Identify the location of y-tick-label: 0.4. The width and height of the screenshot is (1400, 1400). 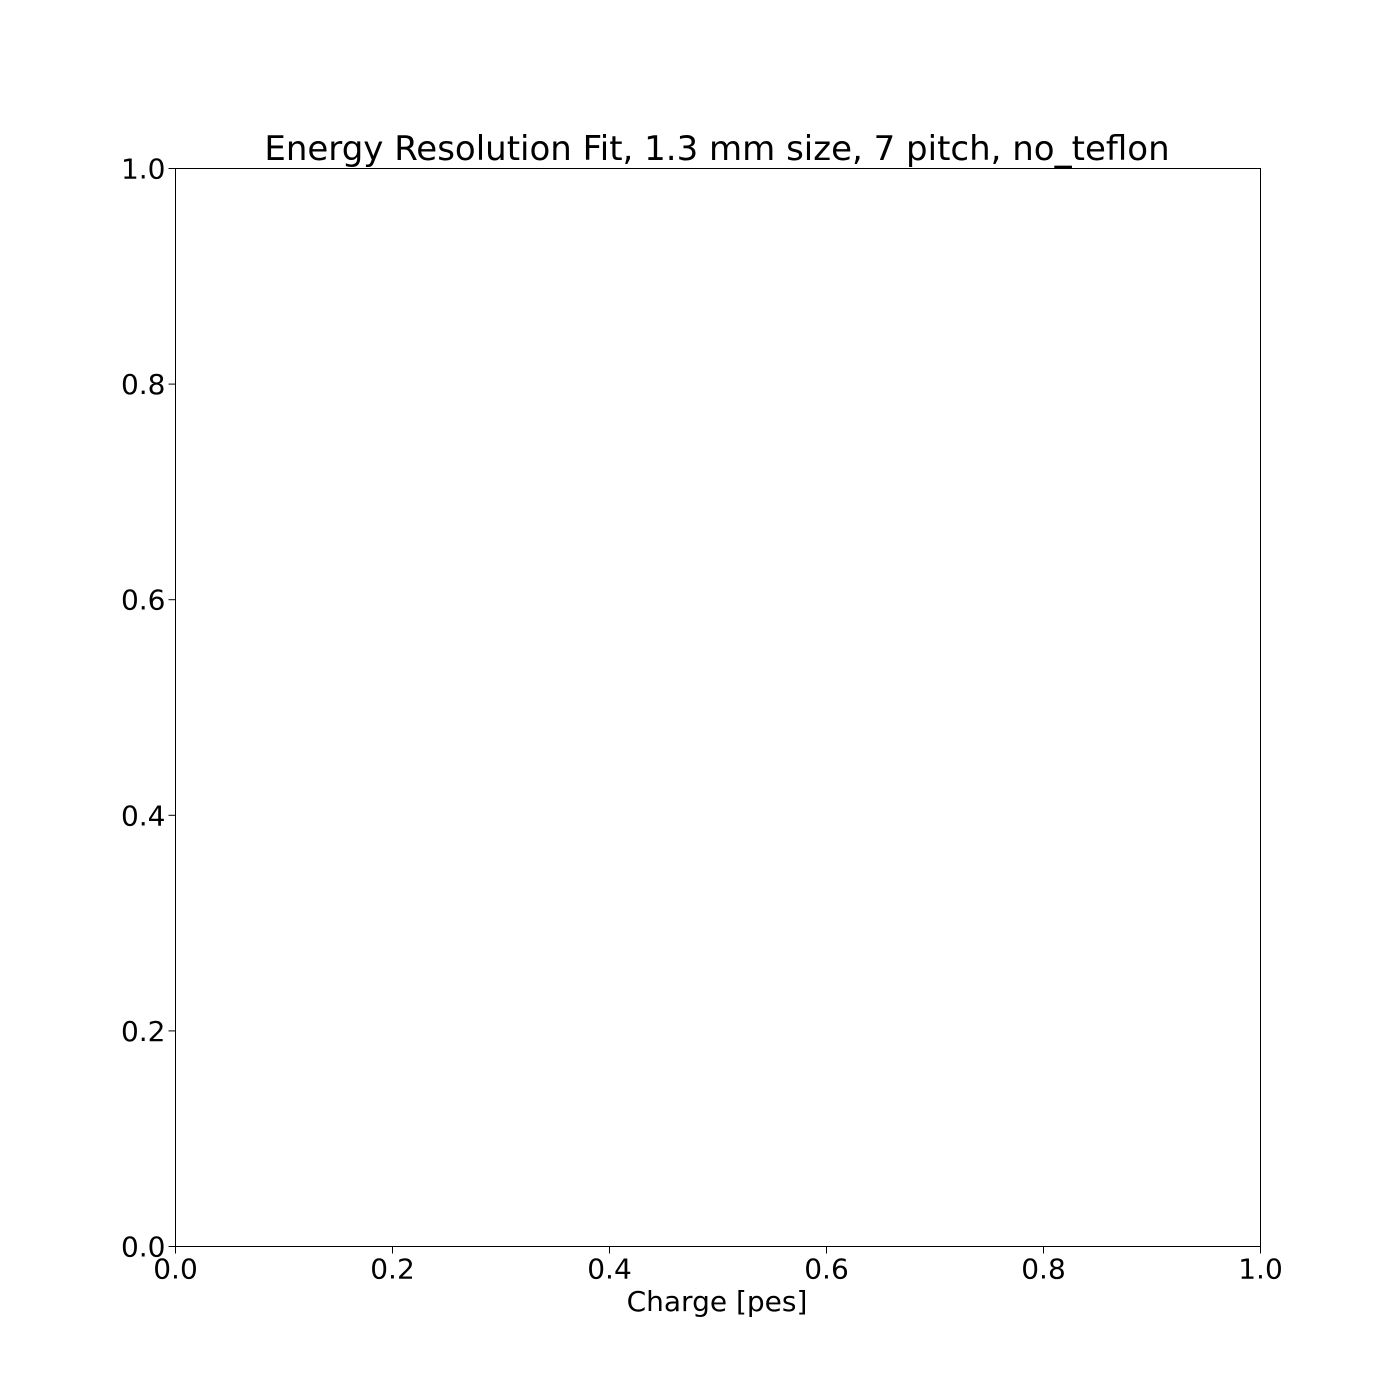
(143, 815).